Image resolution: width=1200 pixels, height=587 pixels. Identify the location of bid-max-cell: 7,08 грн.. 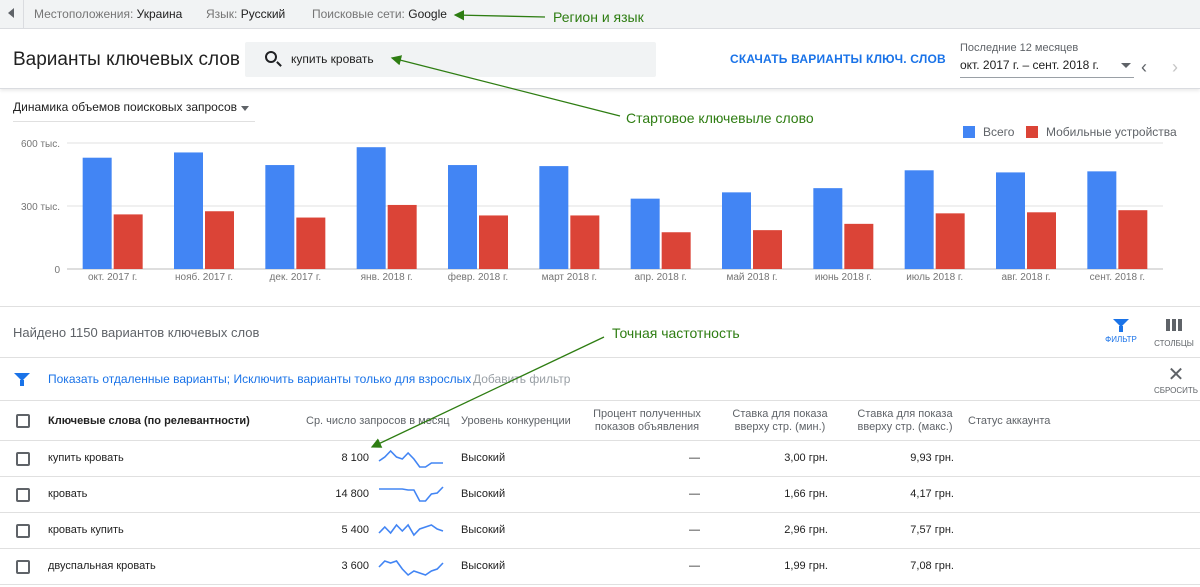
(932, 566).